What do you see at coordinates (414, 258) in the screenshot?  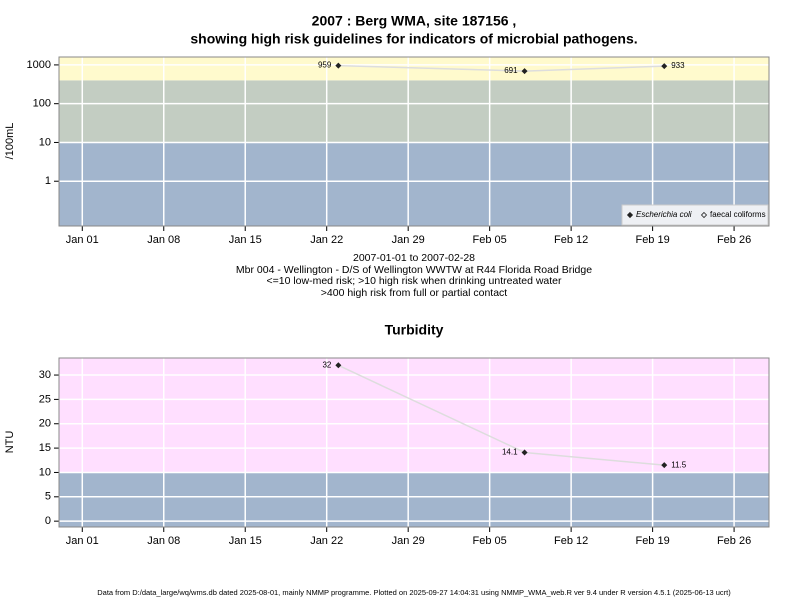 I see `annotation: 2007-01-01 to 2007-02-28` at bounding box center [414, 258].